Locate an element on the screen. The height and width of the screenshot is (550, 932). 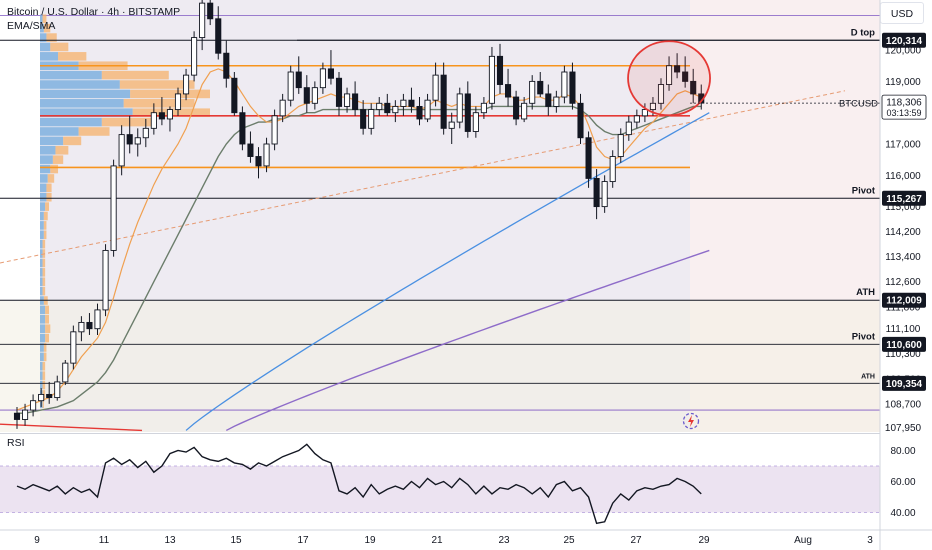
rsi-label: RSI is located at coordinates (16, 443).